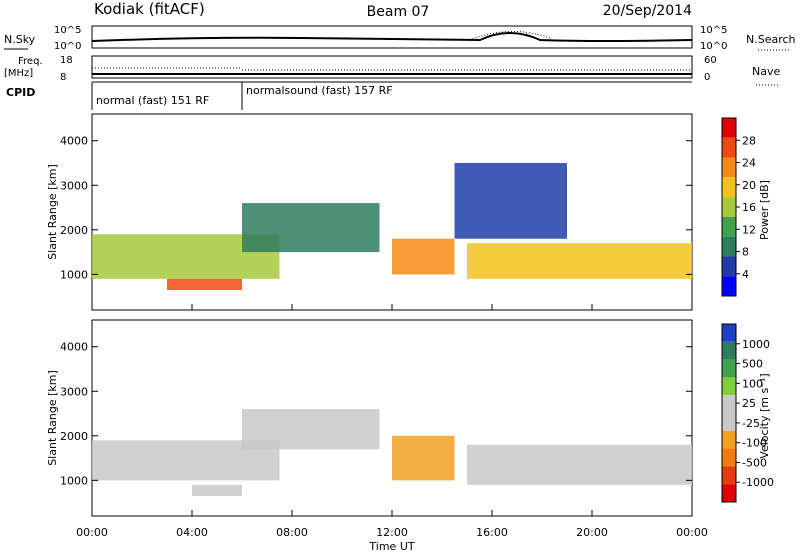 This screenshot has width=800, height=558. What do you see at coordinates (756, 344) in the screenshot?
I see `velocity-colorbar-tick-label-0: 1000` at bounding box center [756, 344].